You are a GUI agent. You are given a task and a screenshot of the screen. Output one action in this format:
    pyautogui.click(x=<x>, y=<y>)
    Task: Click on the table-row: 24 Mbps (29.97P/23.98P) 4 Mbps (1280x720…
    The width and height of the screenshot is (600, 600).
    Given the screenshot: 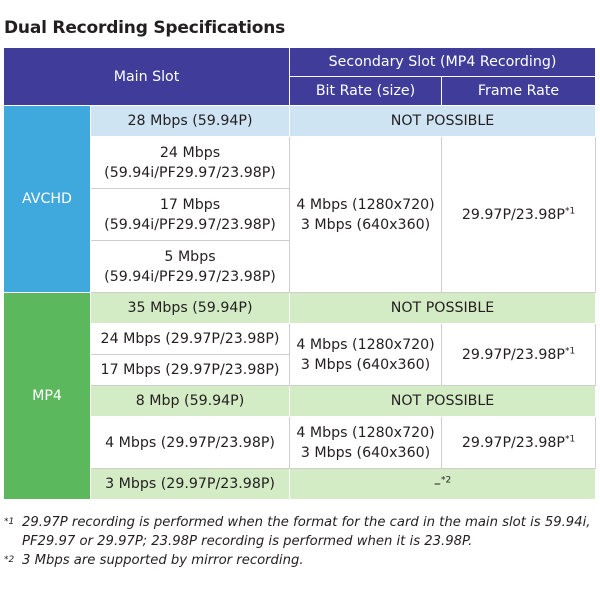 What is the action you would take?
    pyautogui.click(x=300, y=354)
    